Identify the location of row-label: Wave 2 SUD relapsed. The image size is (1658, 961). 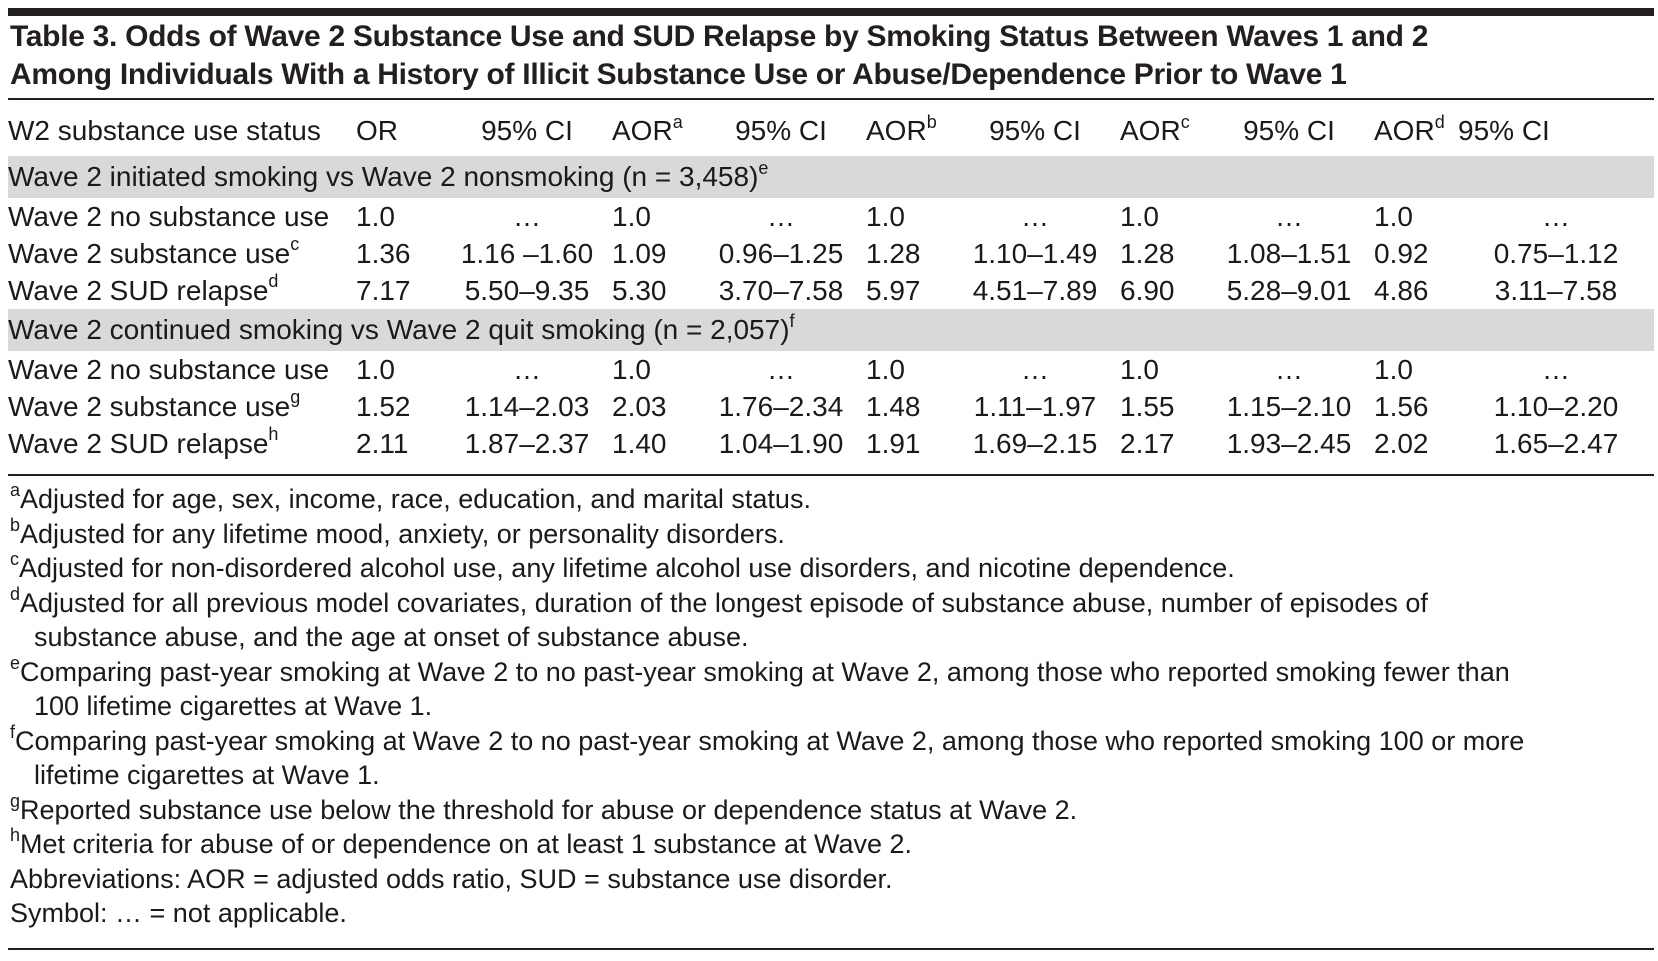
(182, 290).